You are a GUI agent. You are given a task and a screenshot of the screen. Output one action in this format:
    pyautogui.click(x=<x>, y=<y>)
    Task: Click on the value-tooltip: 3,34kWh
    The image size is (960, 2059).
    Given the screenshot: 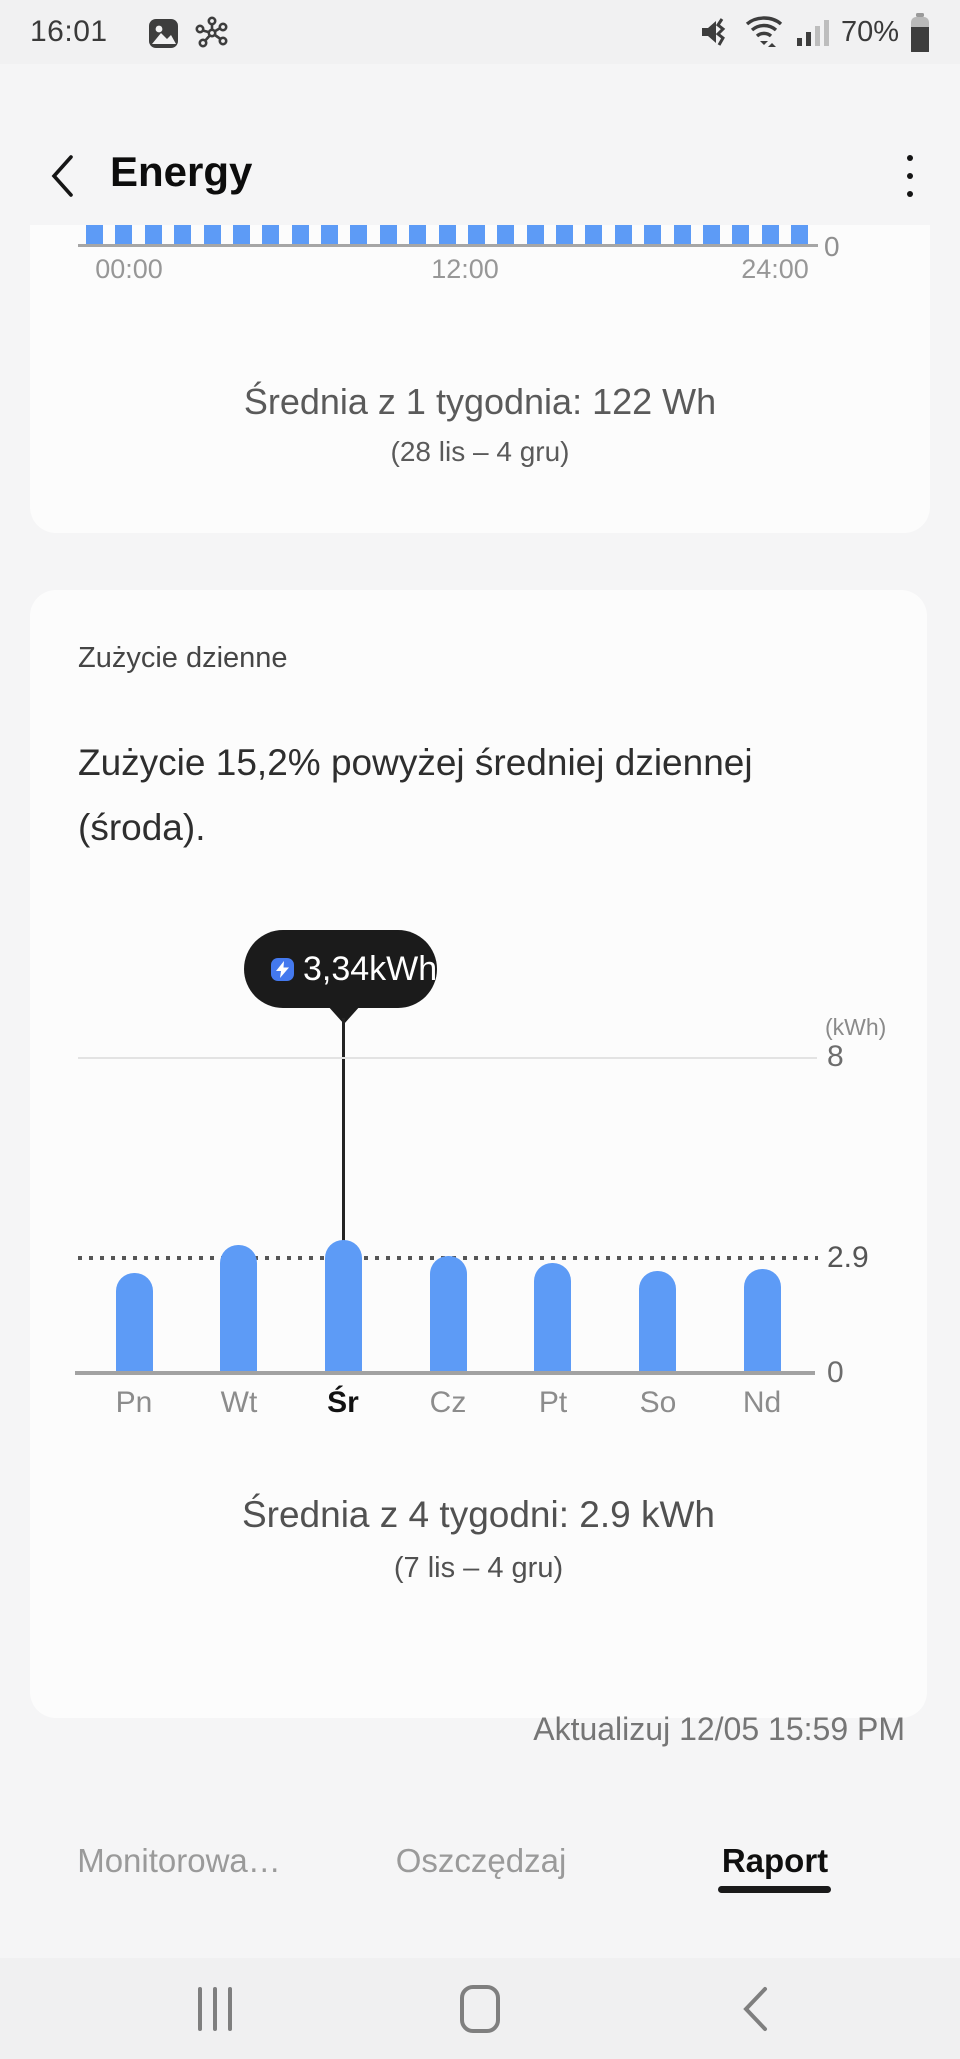 What is the action you would take?
    pyautogui.click(x=340, y=969)
    